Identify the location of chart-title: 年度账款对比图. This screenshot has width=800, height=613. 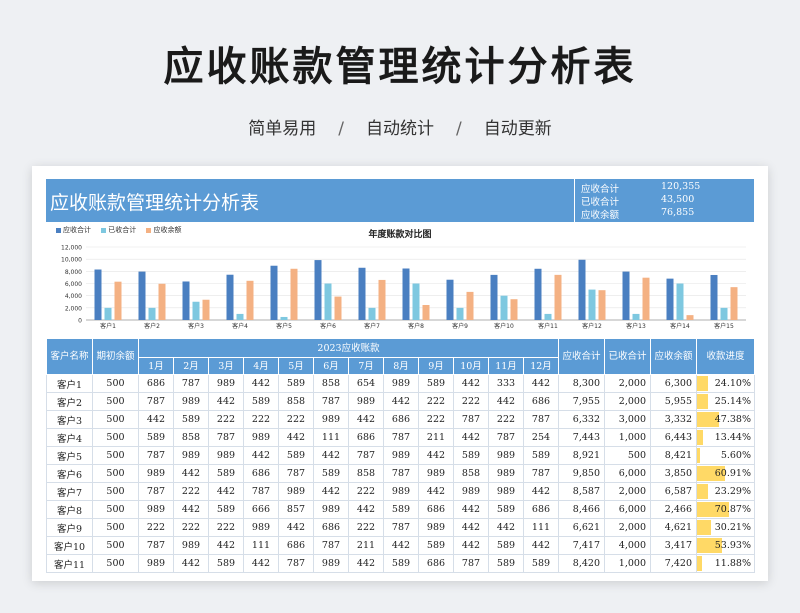
(400, 235).